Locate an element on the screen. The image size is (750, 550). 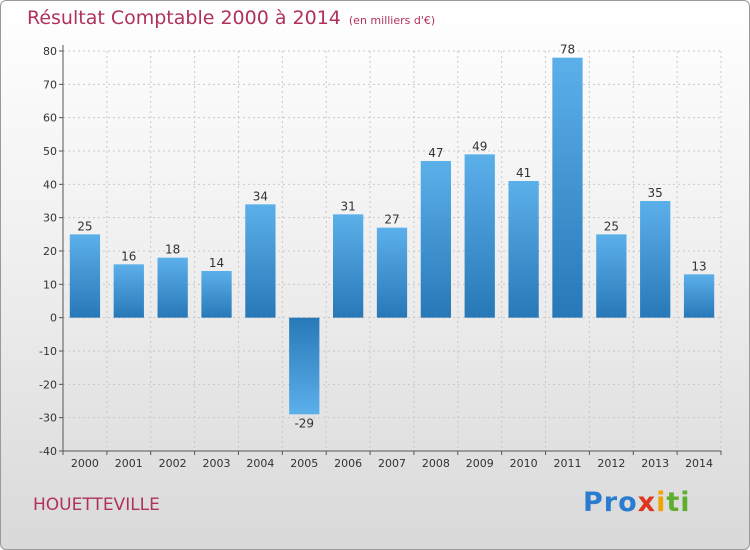
y-tick-label: 40 is located at coordinates (50, 184).